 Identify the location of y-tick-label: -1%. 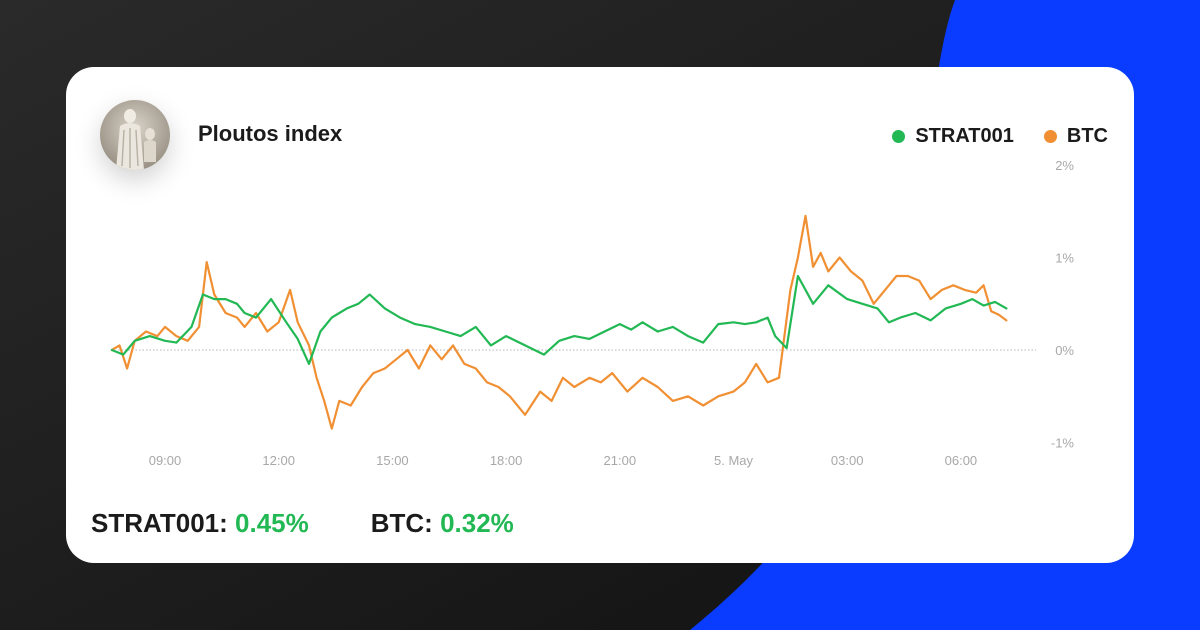
(1063, 443).